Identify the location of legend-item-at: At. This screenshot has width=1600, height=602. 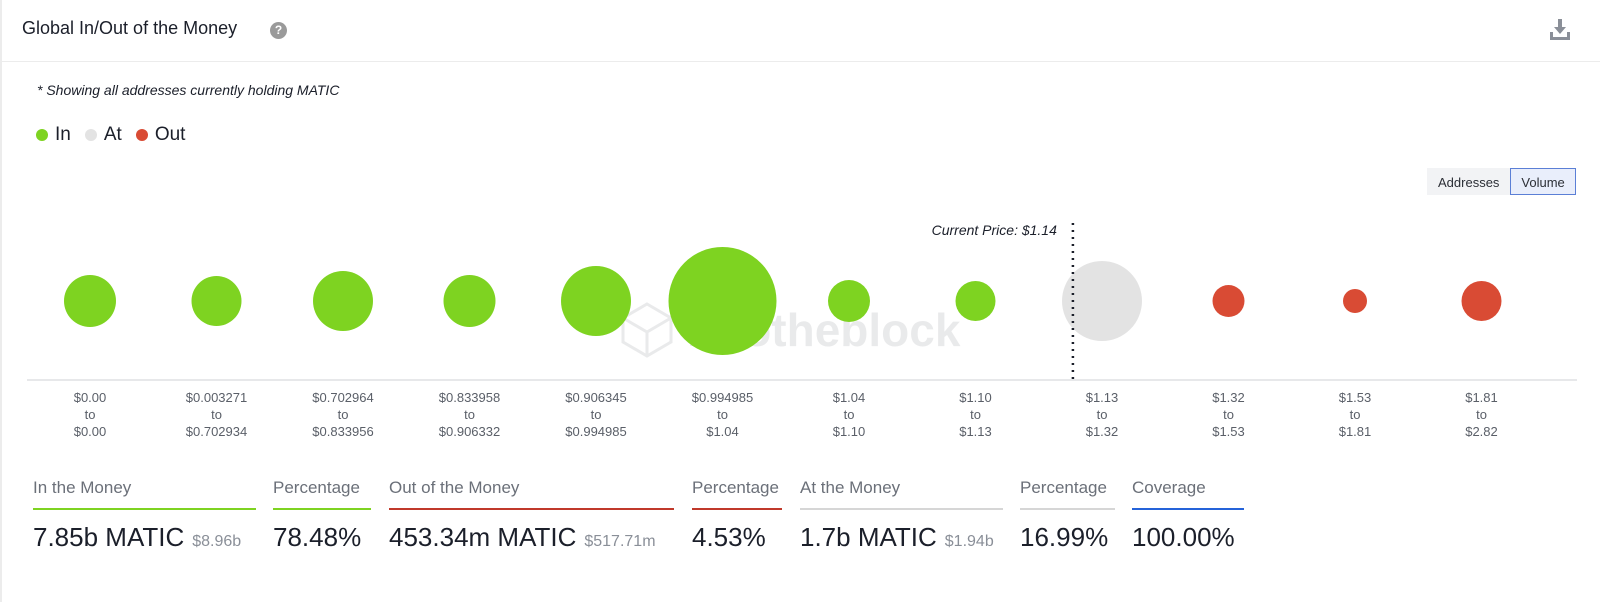
(103, 135).